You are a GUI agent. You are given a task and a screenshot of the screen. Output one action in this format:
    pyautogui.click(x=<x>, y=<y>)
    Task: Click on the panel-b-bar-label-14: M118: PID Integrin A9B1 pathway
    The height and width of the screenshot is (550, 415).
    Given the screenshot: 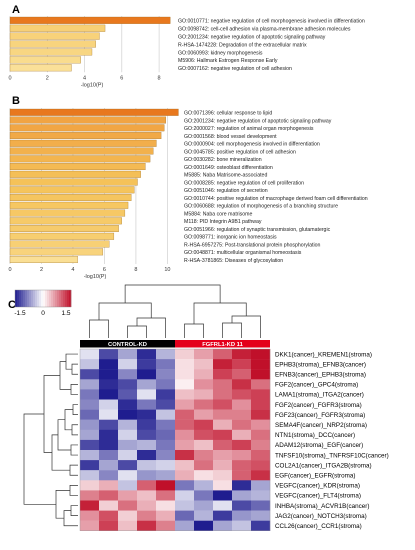 What is the action you would take?
    pyautogui.click(x=223, y=222)
    